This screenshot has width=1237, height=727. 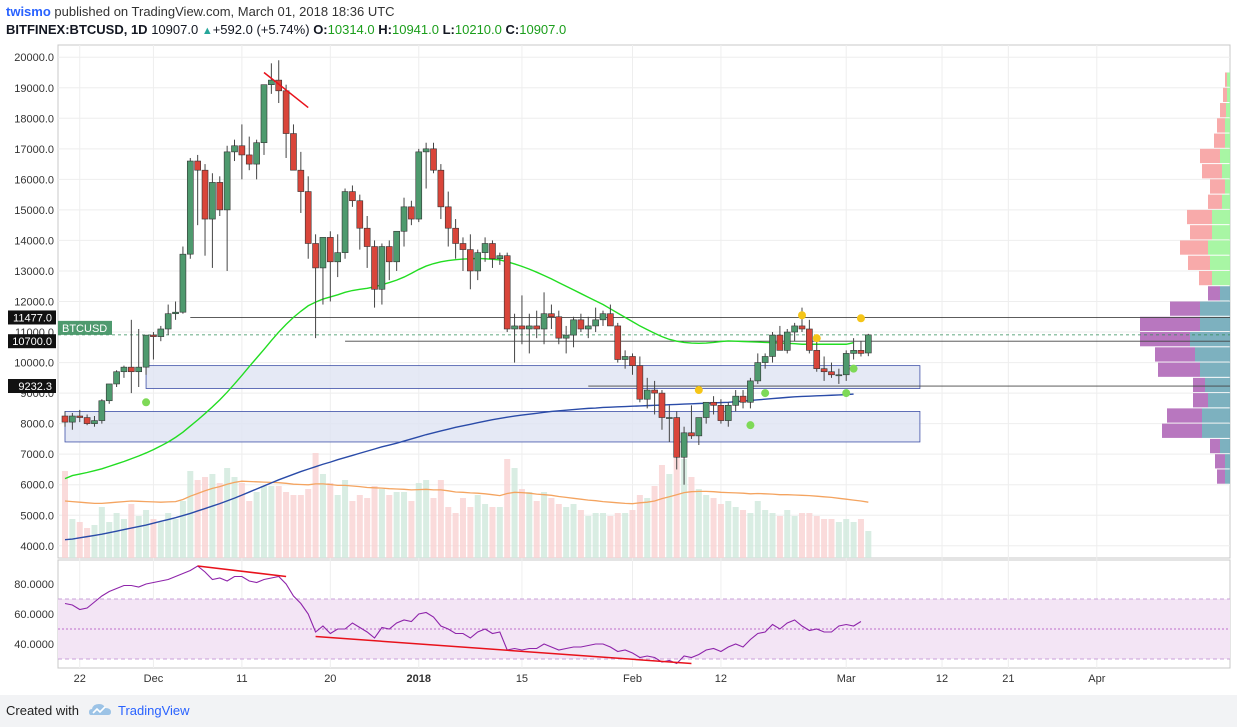 I want to click on symbol-tag-label: BTCUSD, so click(x=84, y=329).